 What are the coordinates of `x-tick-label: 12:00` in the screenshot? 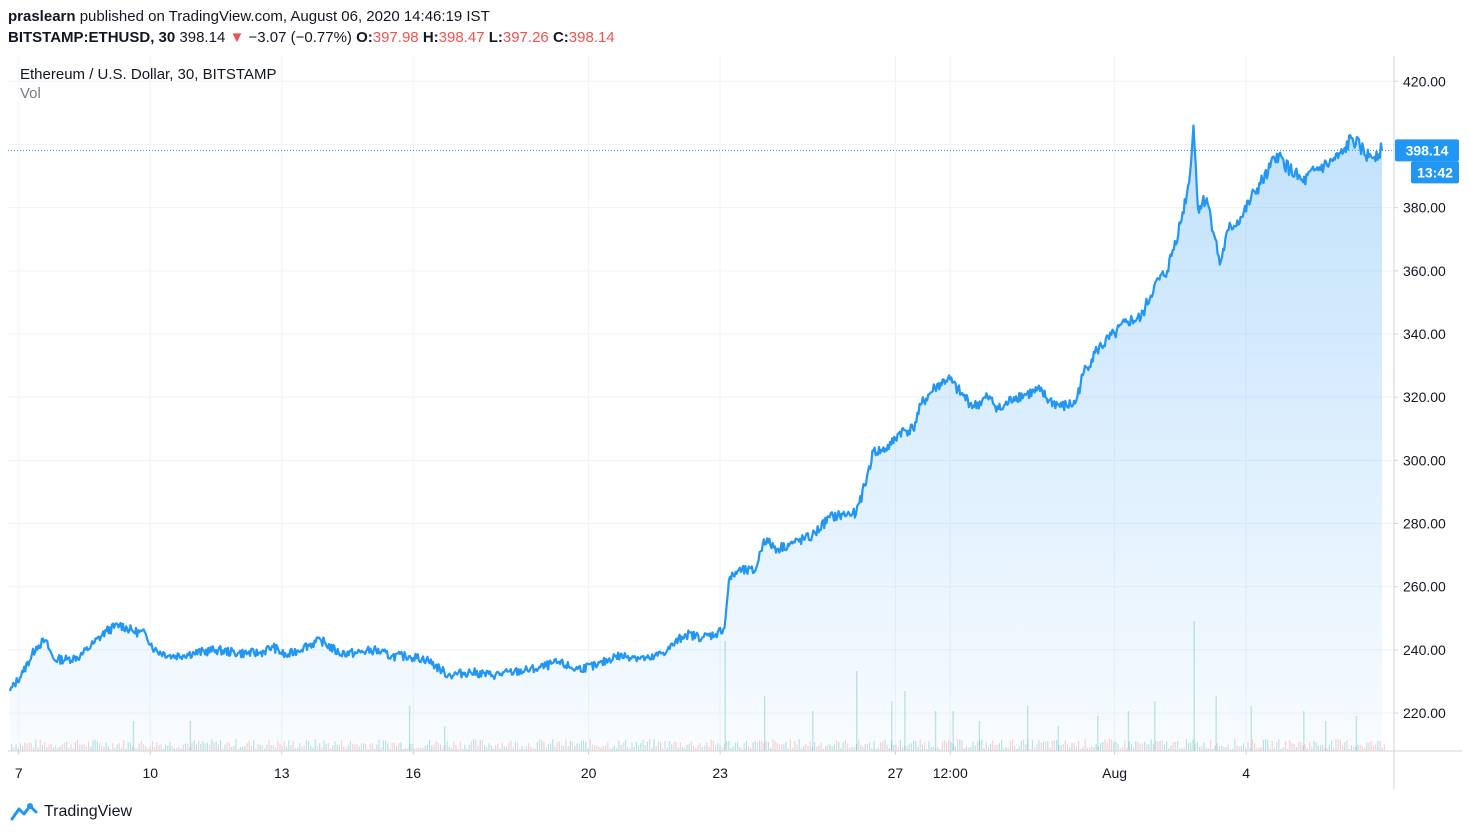 It's located at (950, 773).